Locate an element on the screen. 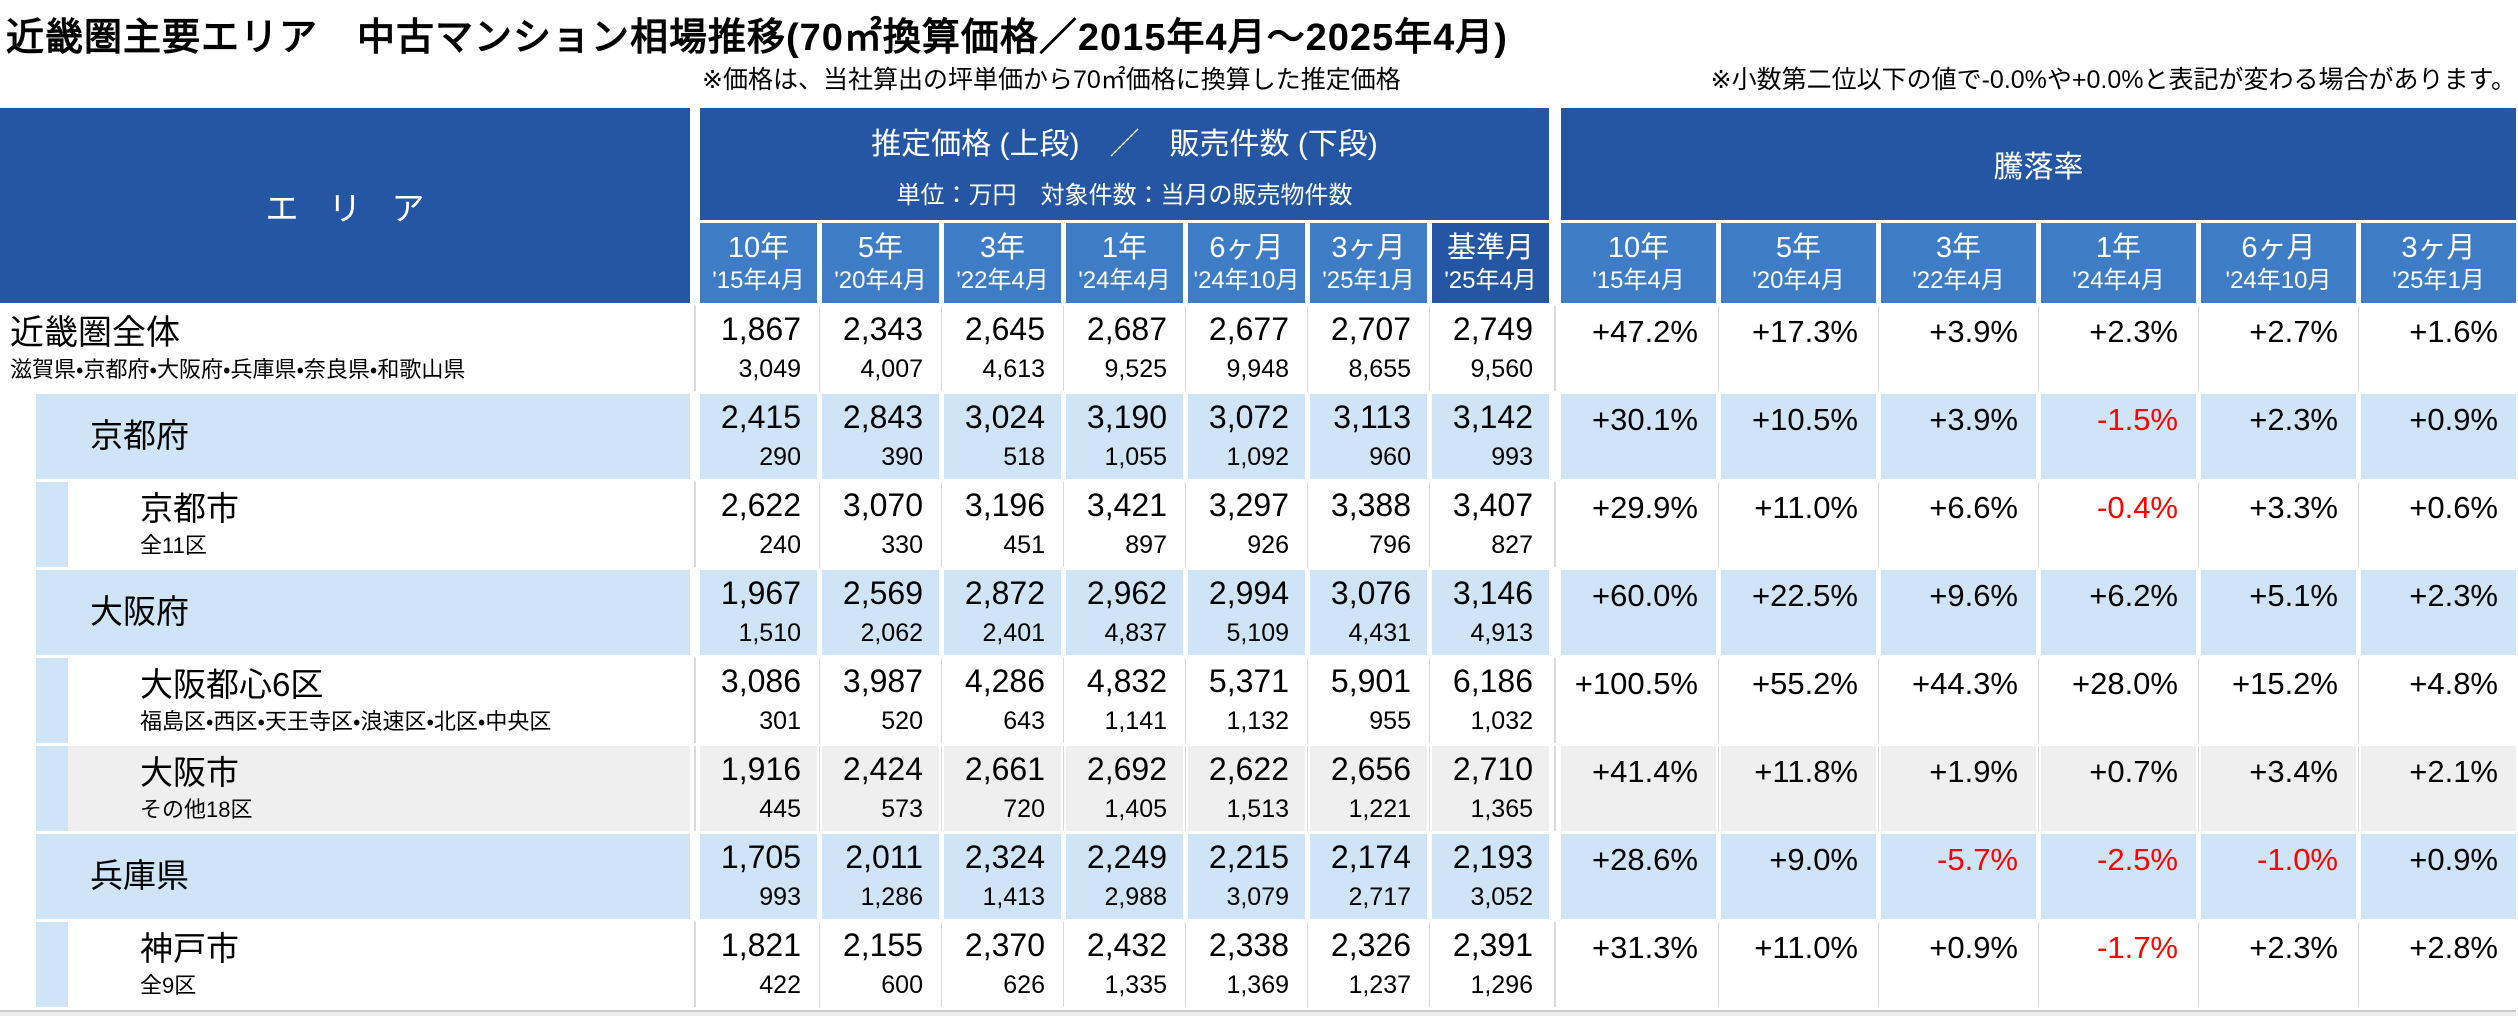  price-cell: 5,371 1,132 is located at coordinates (1246, 700).